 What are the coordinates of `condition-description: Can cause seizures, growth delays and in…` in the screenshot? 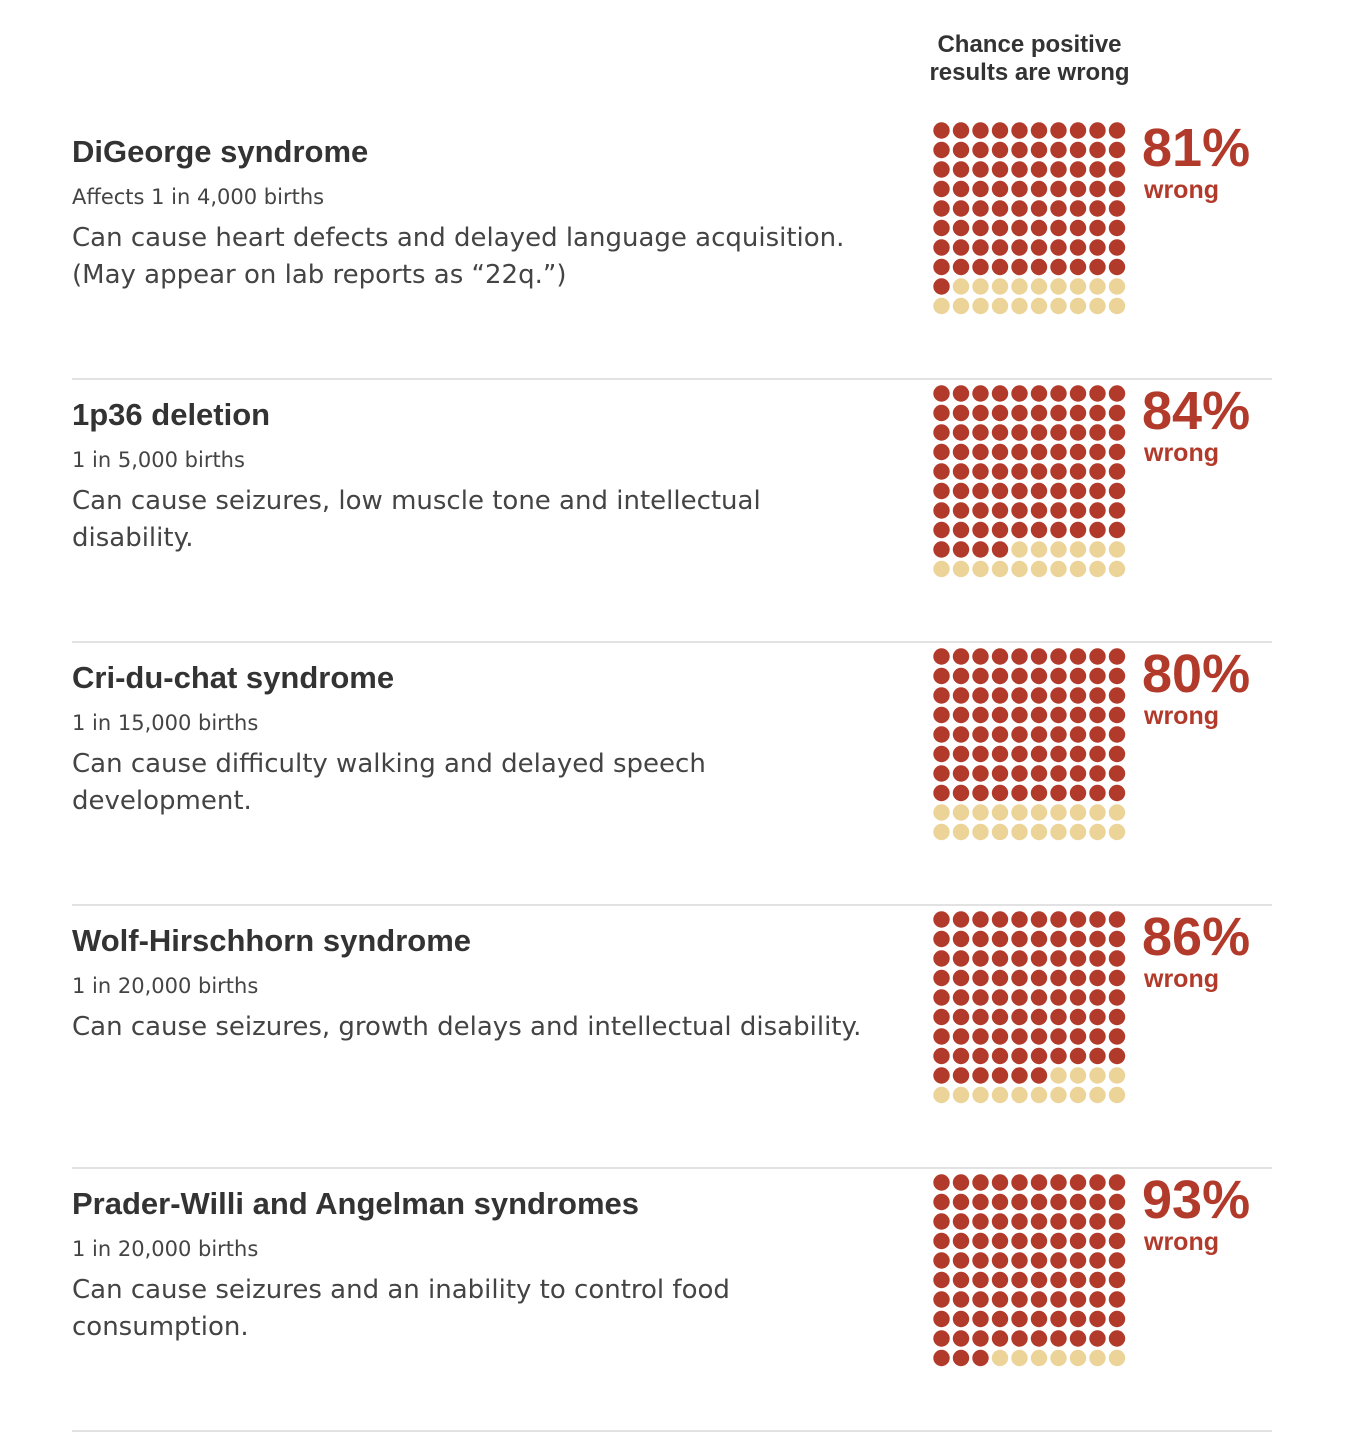 It's located at (467, 1027).